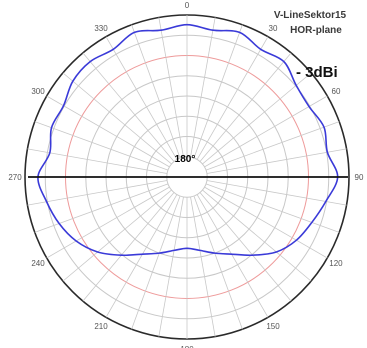 This screenshot has height=348, width=367. What do you see at coordinates (185, 159) in the screenshot?
I see `center-label: 180°` at bounding box center [185, 159].